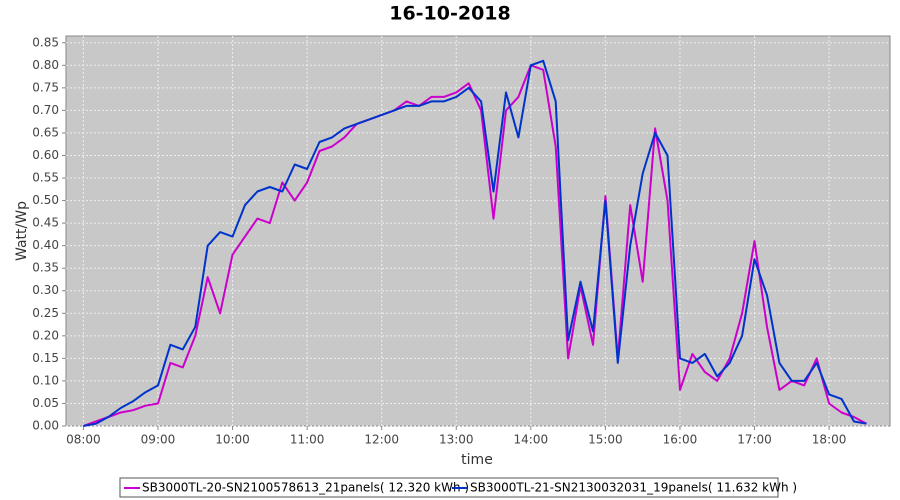 This screenshot has width=900, height=500. I want to click on y-axis-label: Watt/Wp, so click(22, 231).